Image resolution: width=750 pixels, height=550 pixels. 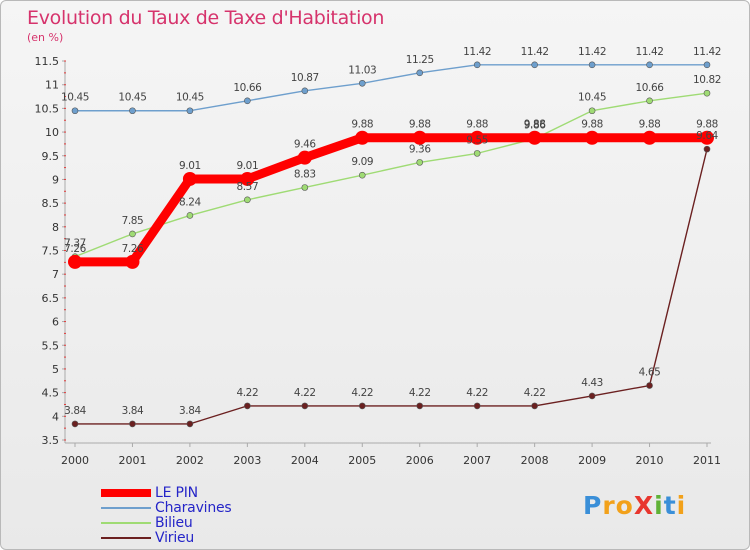 What do you see at coordinates (420, 149) in the screenshot?
I see `data-label-bilieu: 9.36` at bounding box center [420, 149].